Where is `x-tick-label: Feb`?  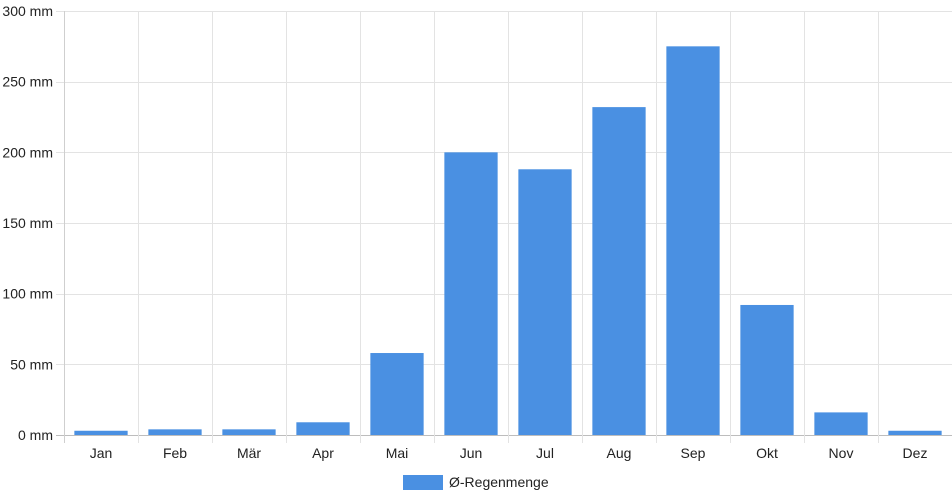
x-tick-label: Feb is located at coordinates (175, 453).